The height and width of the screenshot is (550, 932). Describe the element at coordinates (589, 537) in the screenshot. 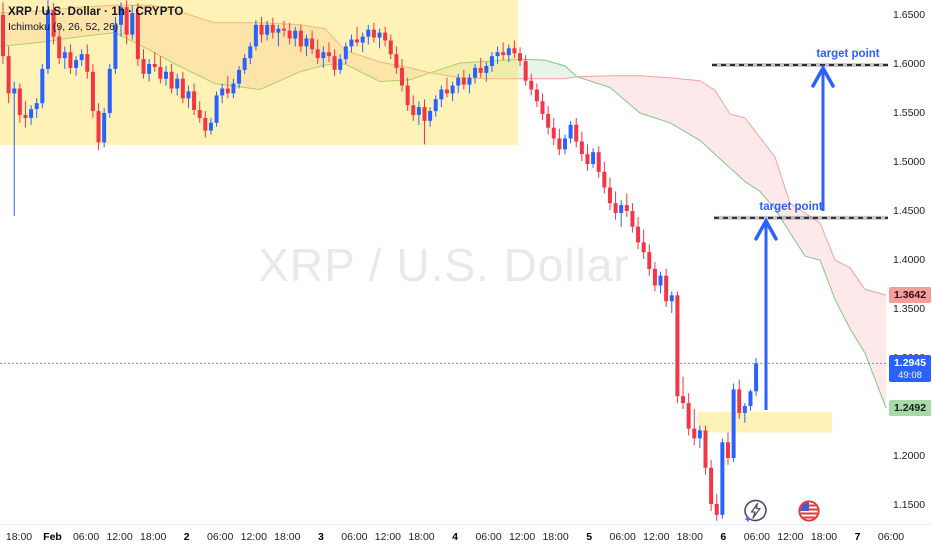

I see `time-axis-label: 5` at that location.